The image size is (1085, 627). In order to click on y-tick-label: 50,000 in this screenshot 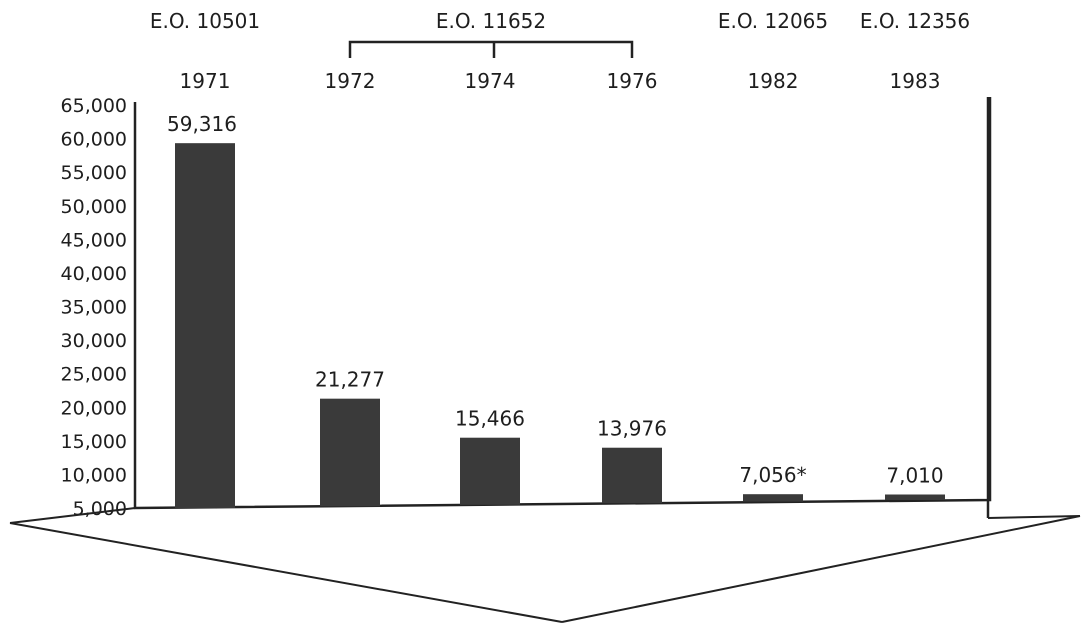, I will do `click(94, 207)`.